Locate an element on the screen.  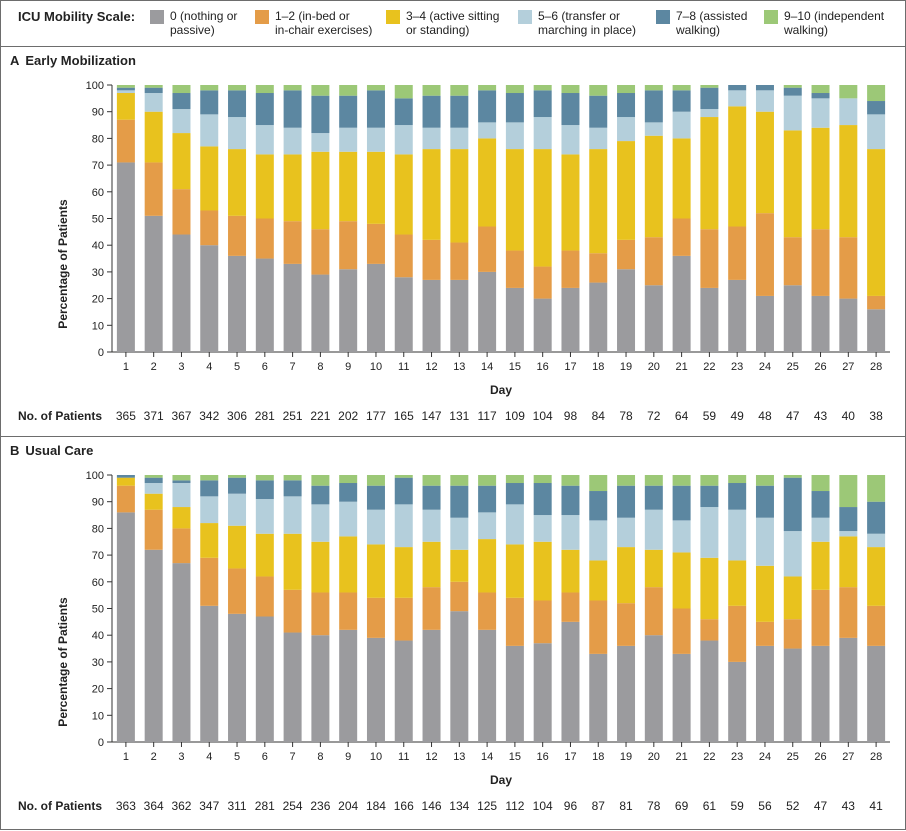
patient-count: 367 is located at coordinates (181, 416).